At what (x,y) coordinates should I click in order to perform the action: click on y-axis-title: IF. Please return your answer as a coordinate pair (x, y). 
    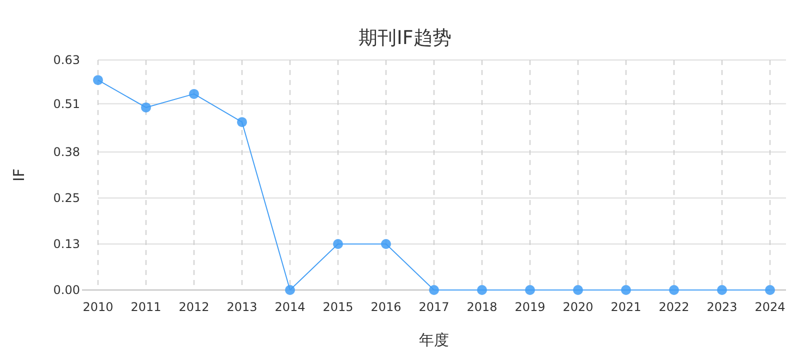
    Looking at the image, I should click on (19, 175).